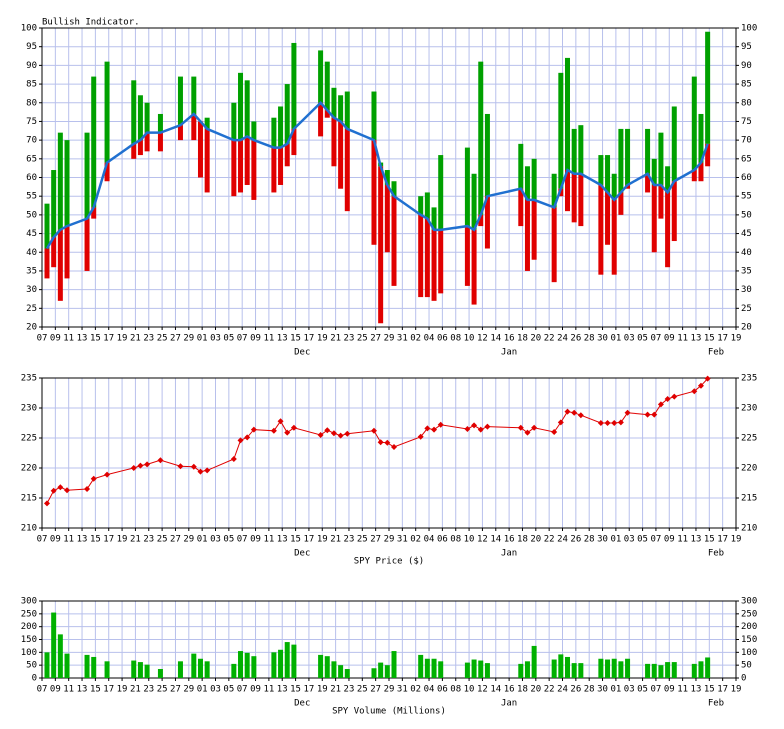 Image resolution: width=784 pixels, height=729 pixels. I want to click on y-tick-label: 75, so click(31, 122).